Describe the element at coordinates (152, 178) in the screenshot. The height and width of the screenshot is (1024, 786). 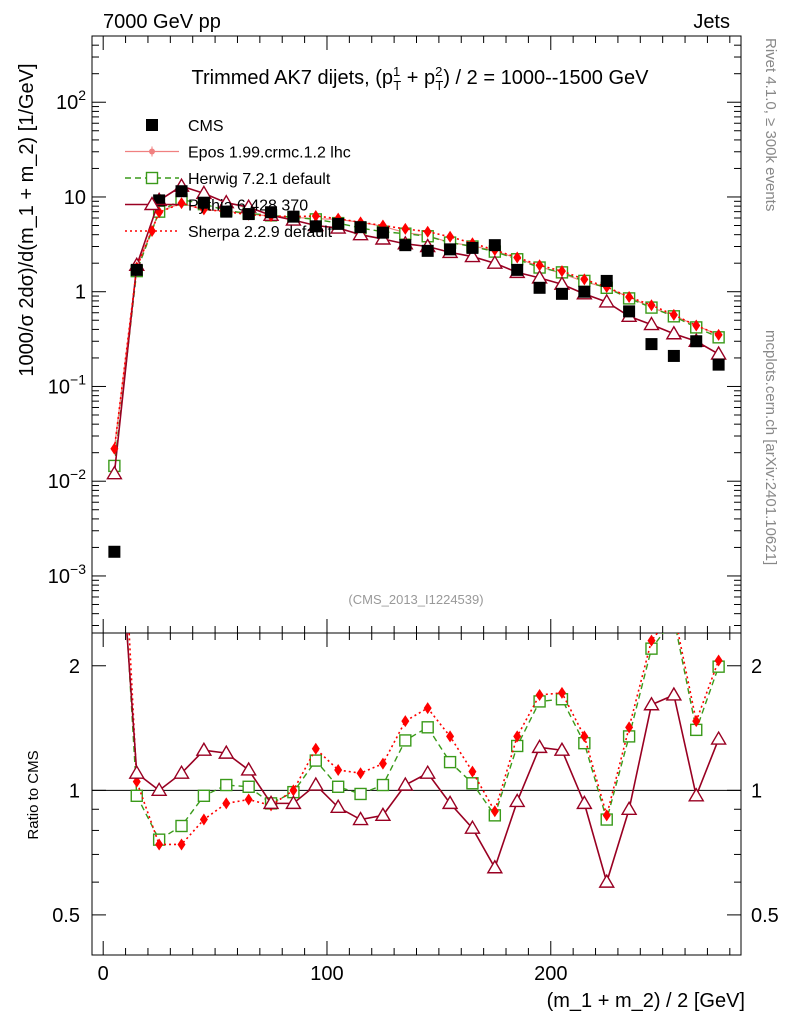
I see `legend-marker-herwig` at that location.